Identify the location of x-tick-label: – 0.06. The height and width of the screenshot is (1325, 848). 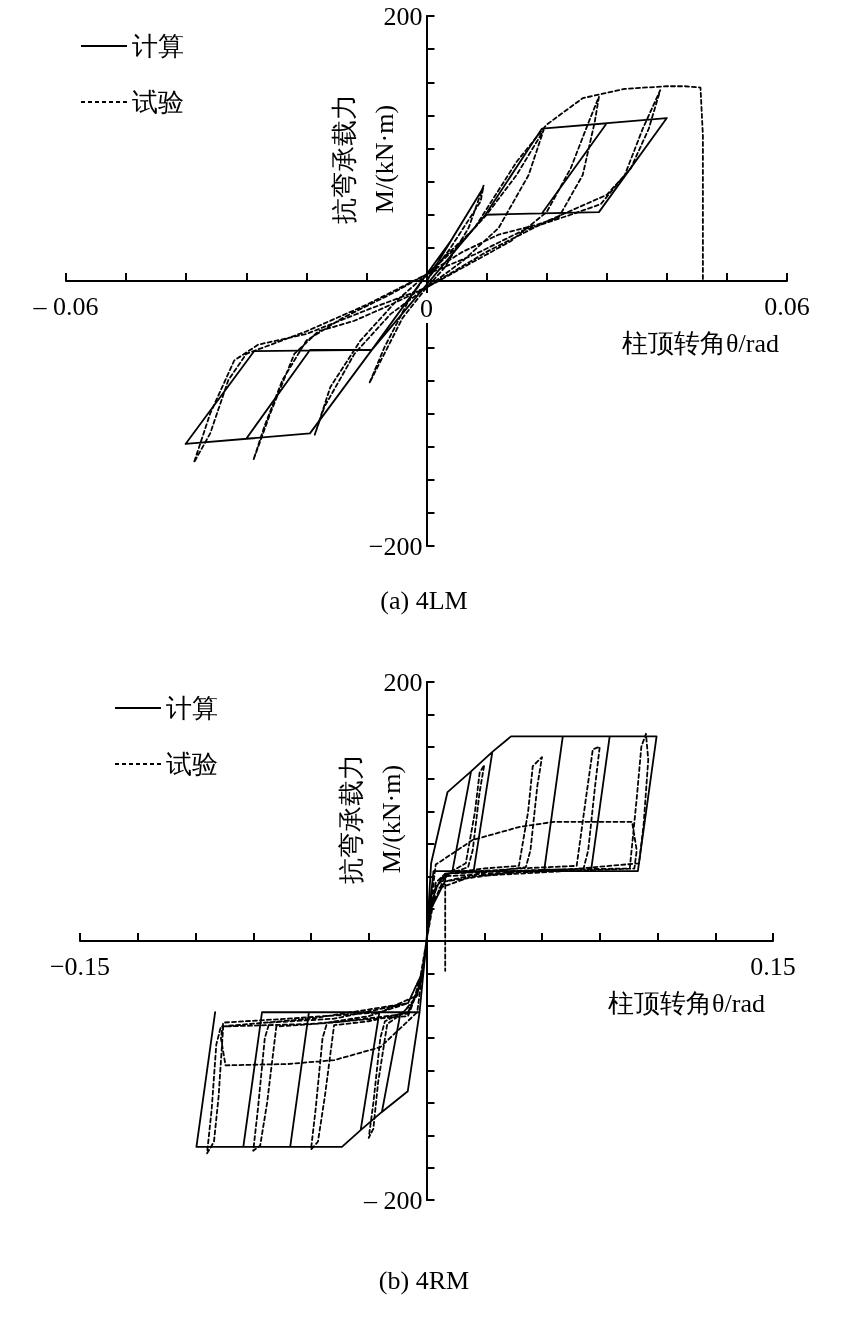
(65, 306).